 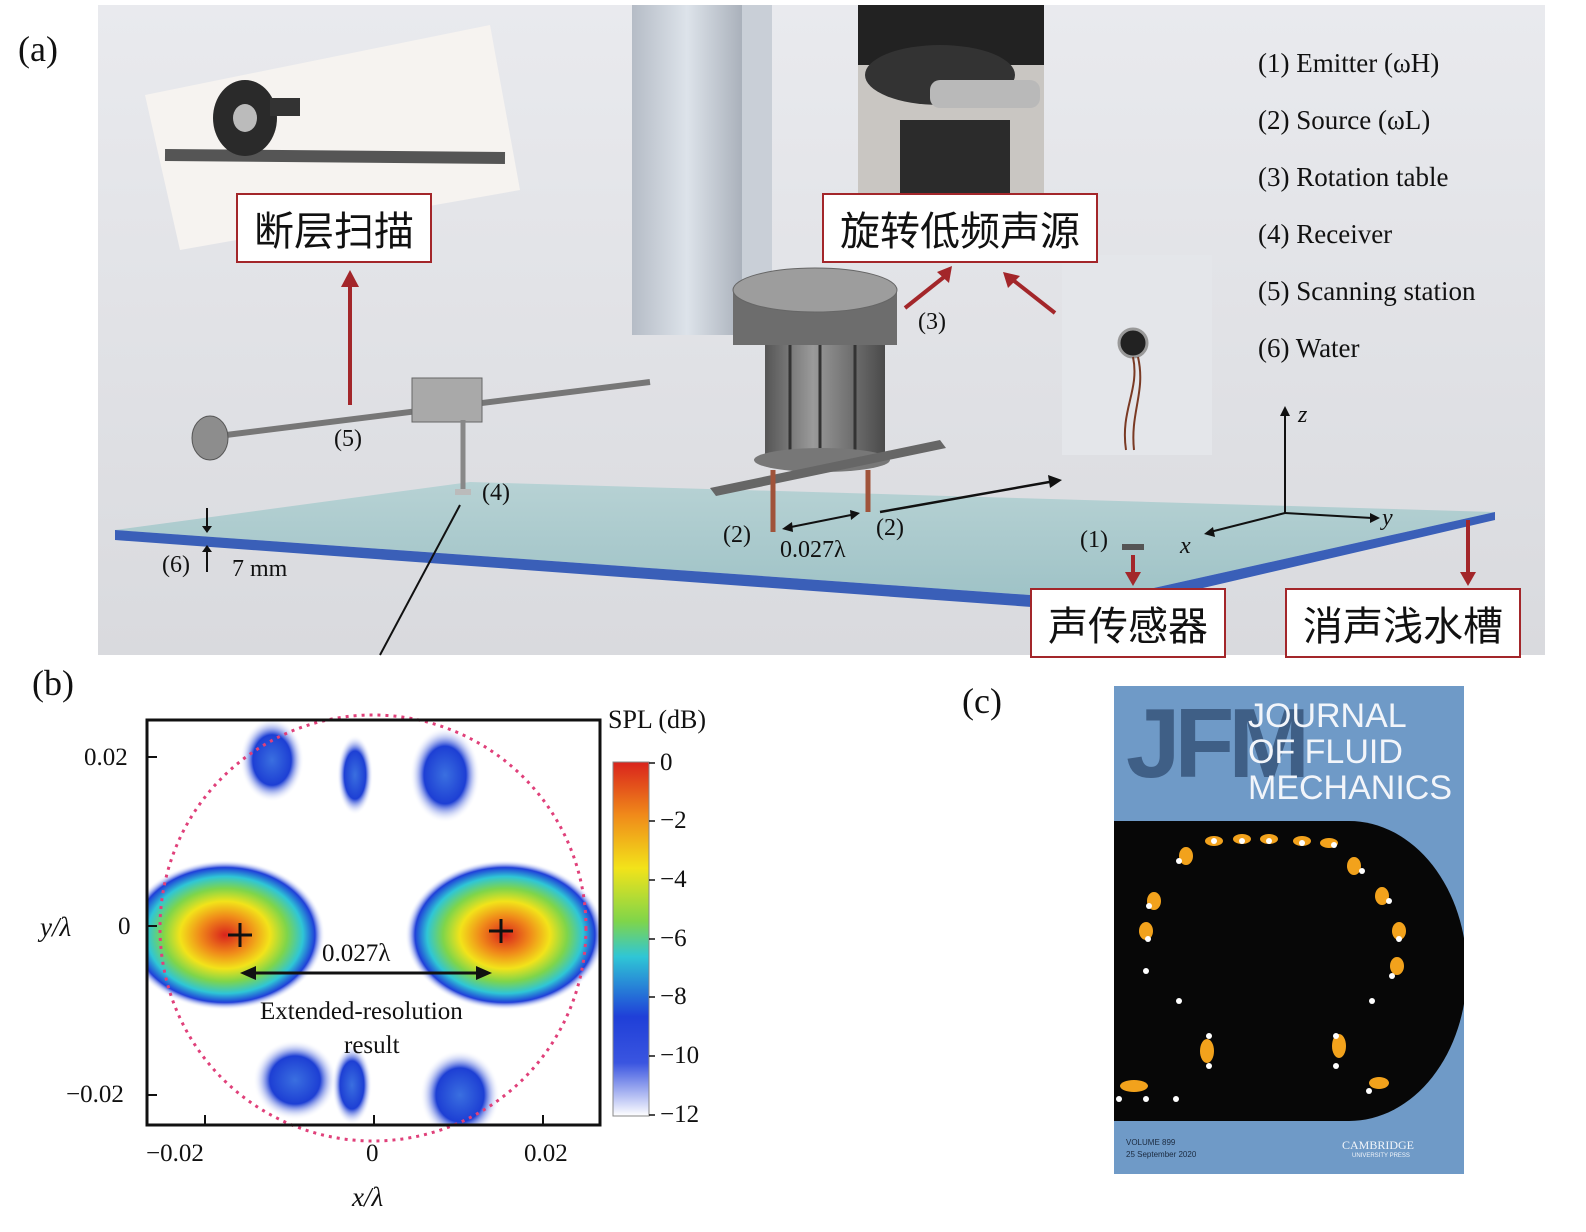 What do you see at coordinates (680, 1055) in the screenshot?
I see `colorbar-tick: −10` at bounding box center [680, 1055].